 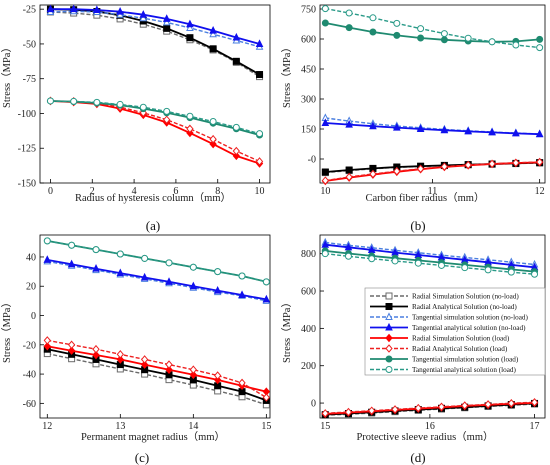 I want to click on y-tick-label: -20, so click(x=29, y=345).